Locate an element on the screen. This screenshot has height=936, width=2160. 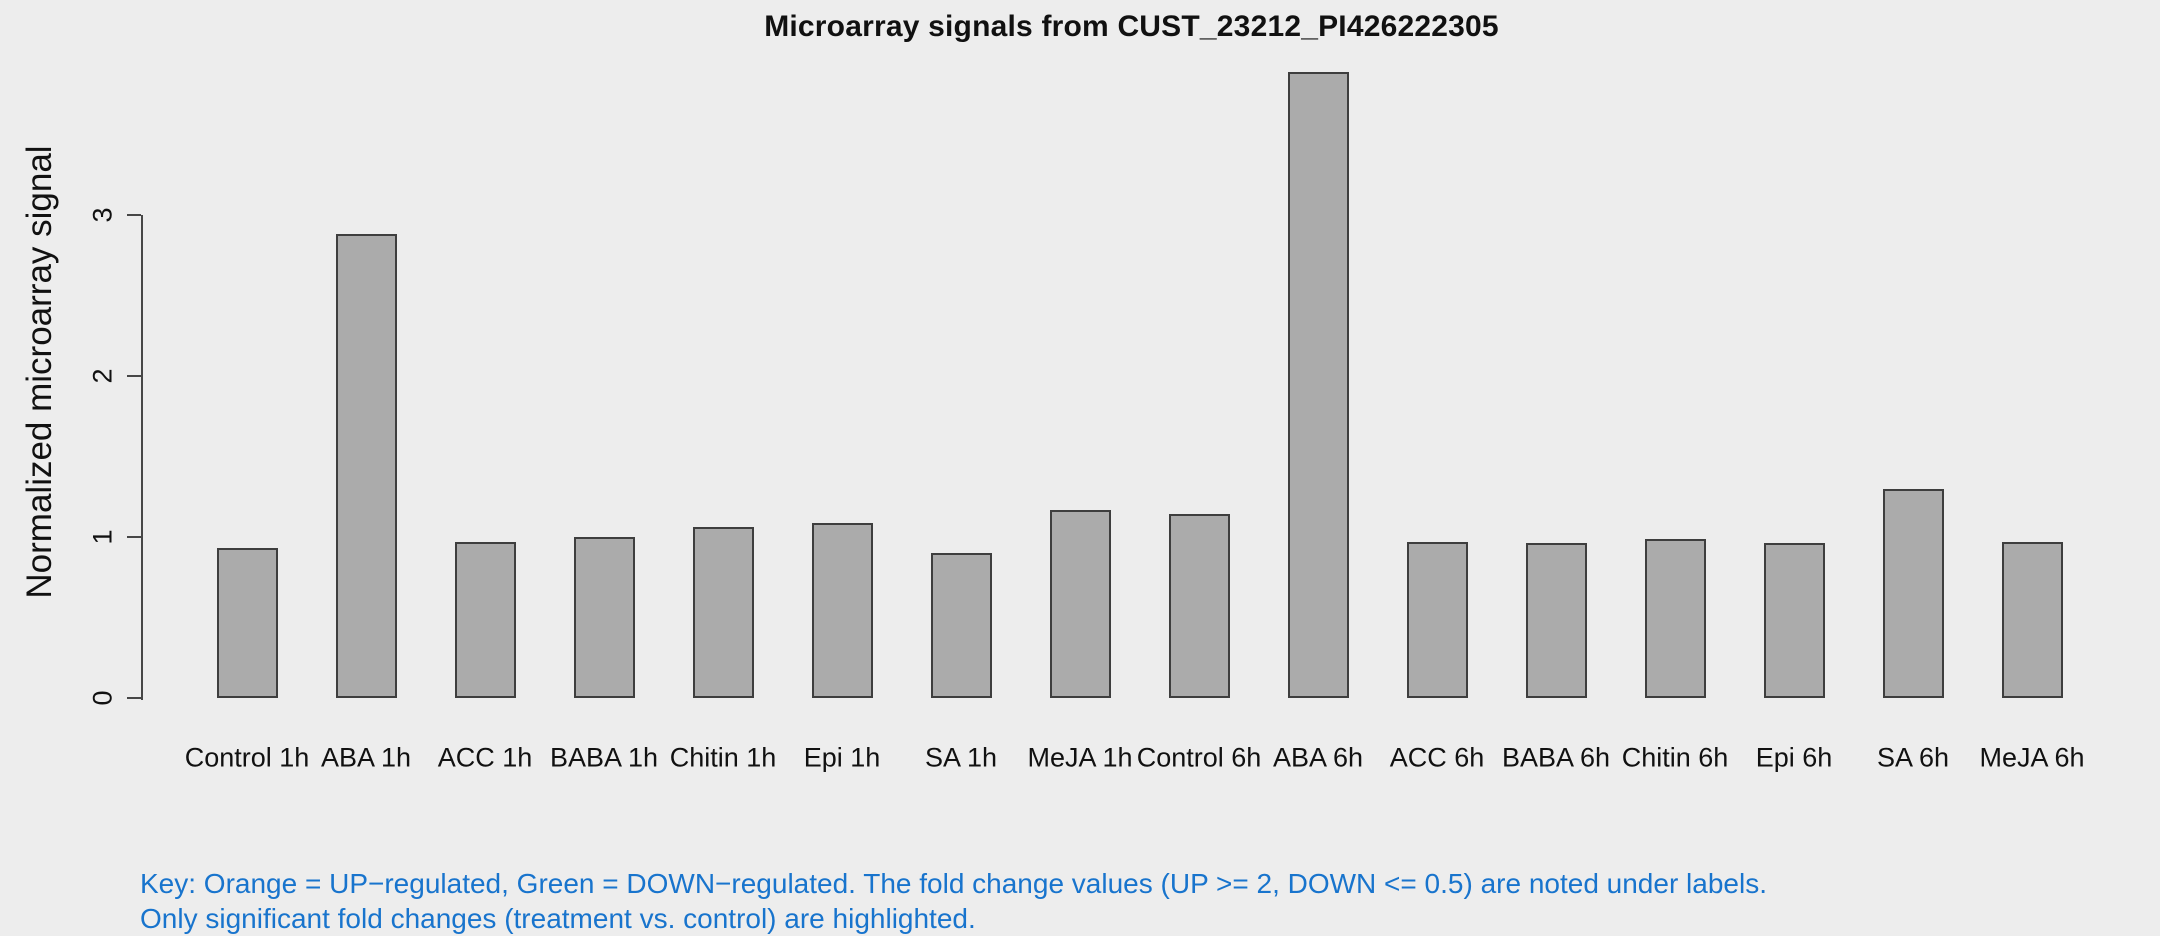
x-axis-label: MeJA 6h is located at coordinates (2032, 757).